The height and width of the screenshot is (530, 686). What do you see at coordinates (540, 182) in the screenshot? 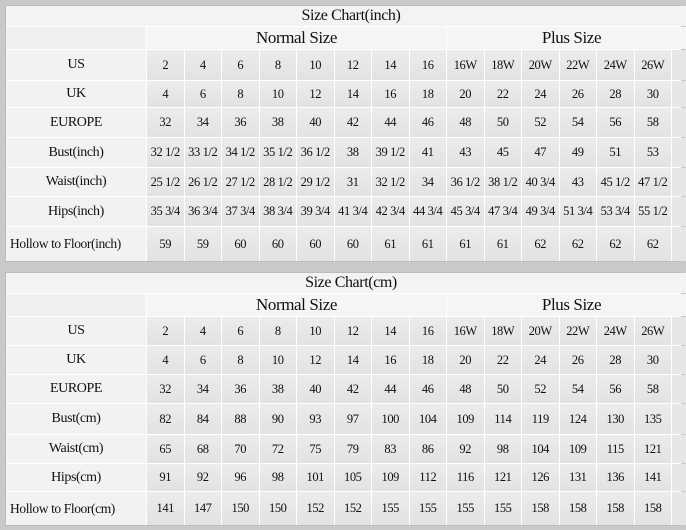
I see `size-cell: 40 3/4` at bounding box center [540, 182].